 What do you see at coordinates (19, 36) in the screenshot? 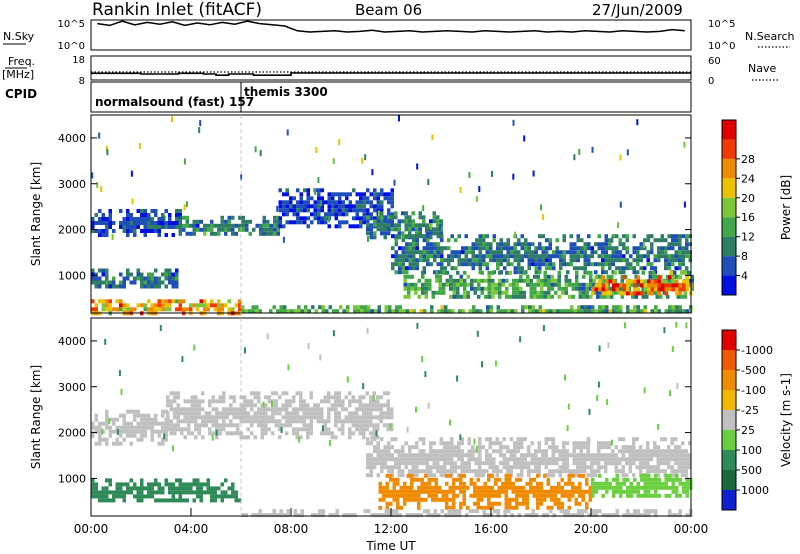
I see `nsky-label: N.Sky` at bounding box center [19, 36].